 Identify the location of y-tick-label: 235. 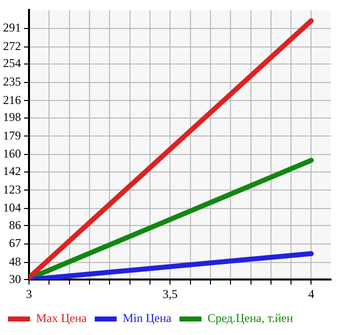
(12, 81).